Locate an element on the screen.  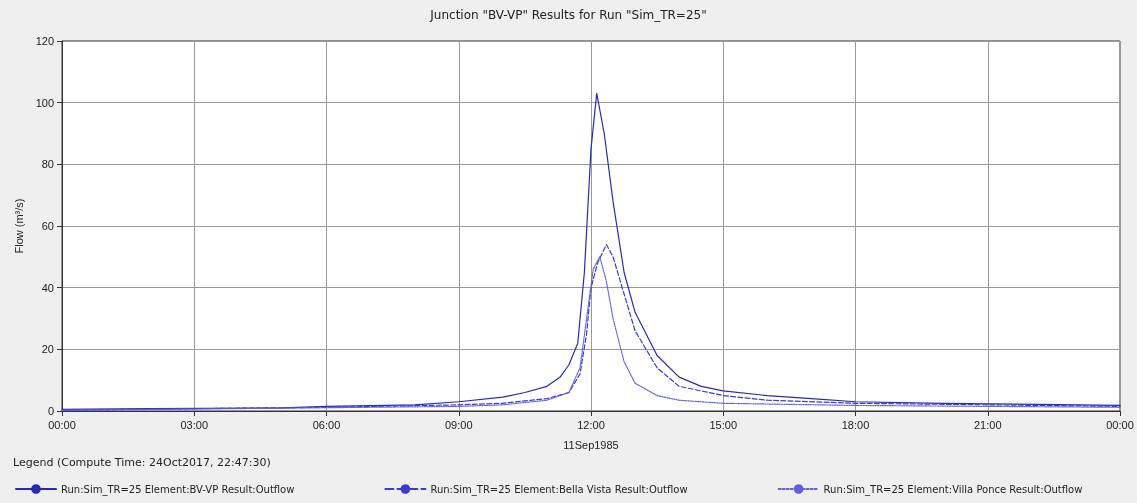
legend-title: Legend (Compute Time: 24Oct2017, 22:47:30) is located at coordinates (142, 462).